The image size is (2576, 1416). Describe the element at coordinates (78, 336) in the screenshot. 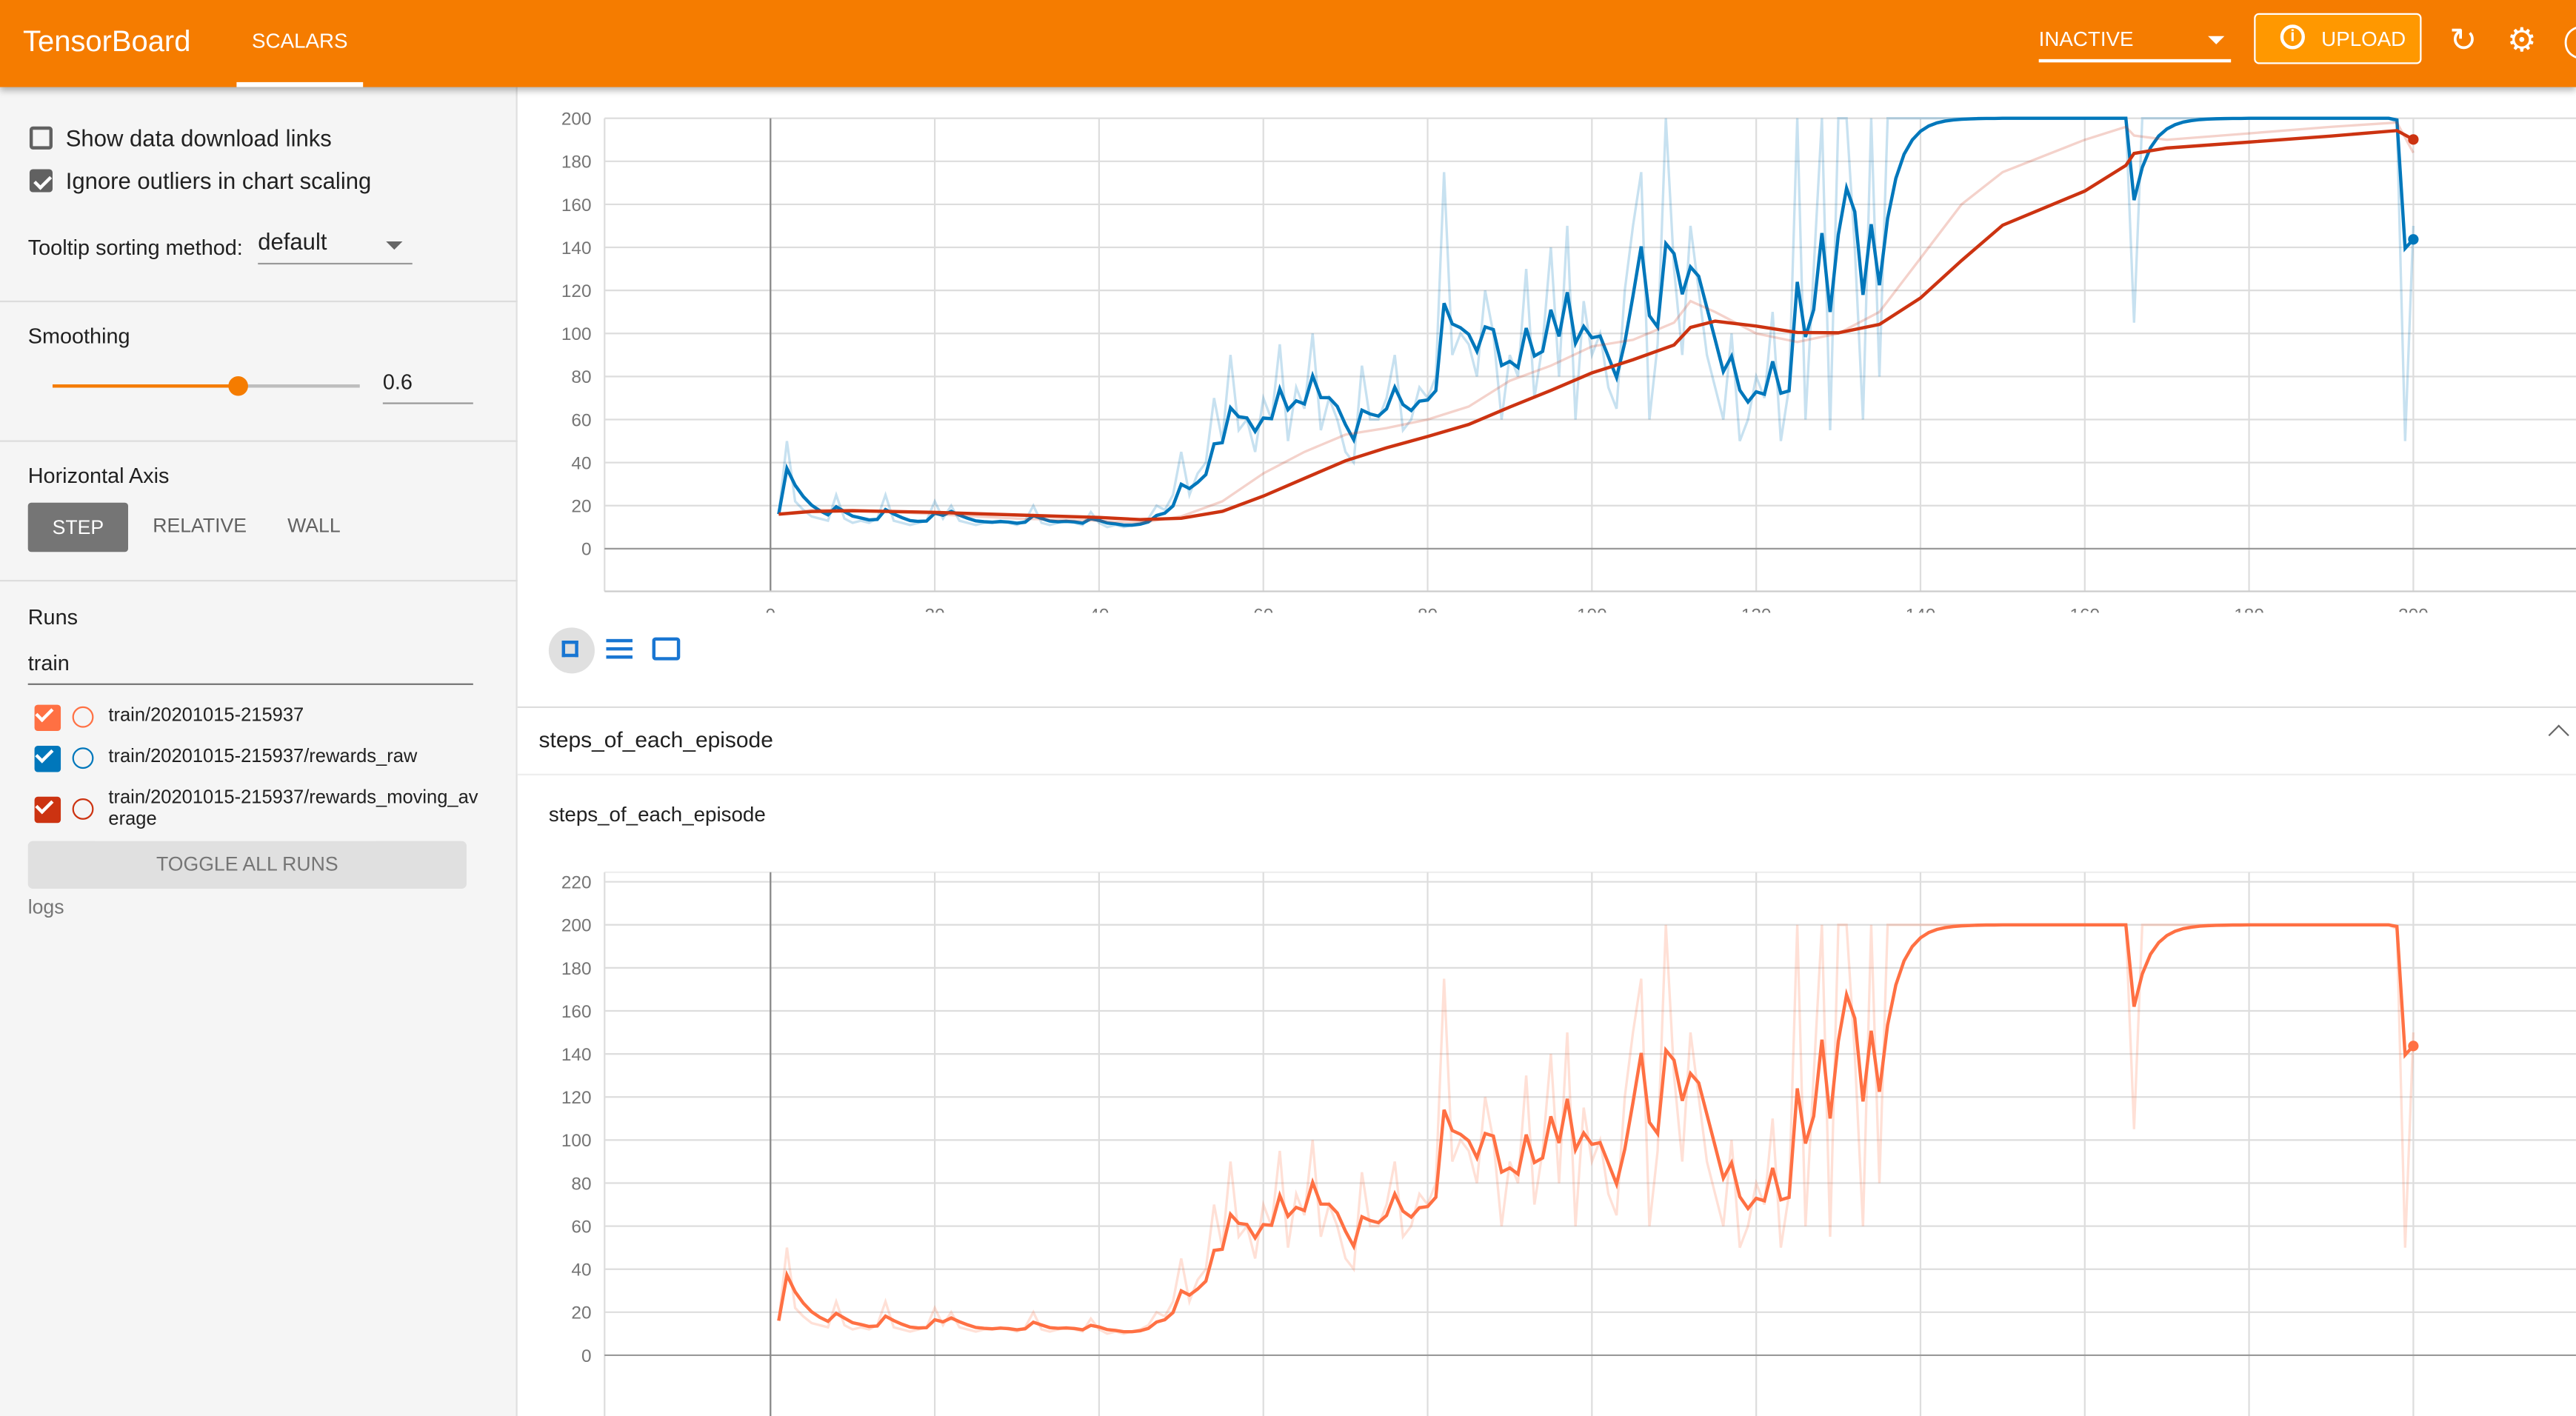

I see `smoothing-label: Smoothing` at that location.